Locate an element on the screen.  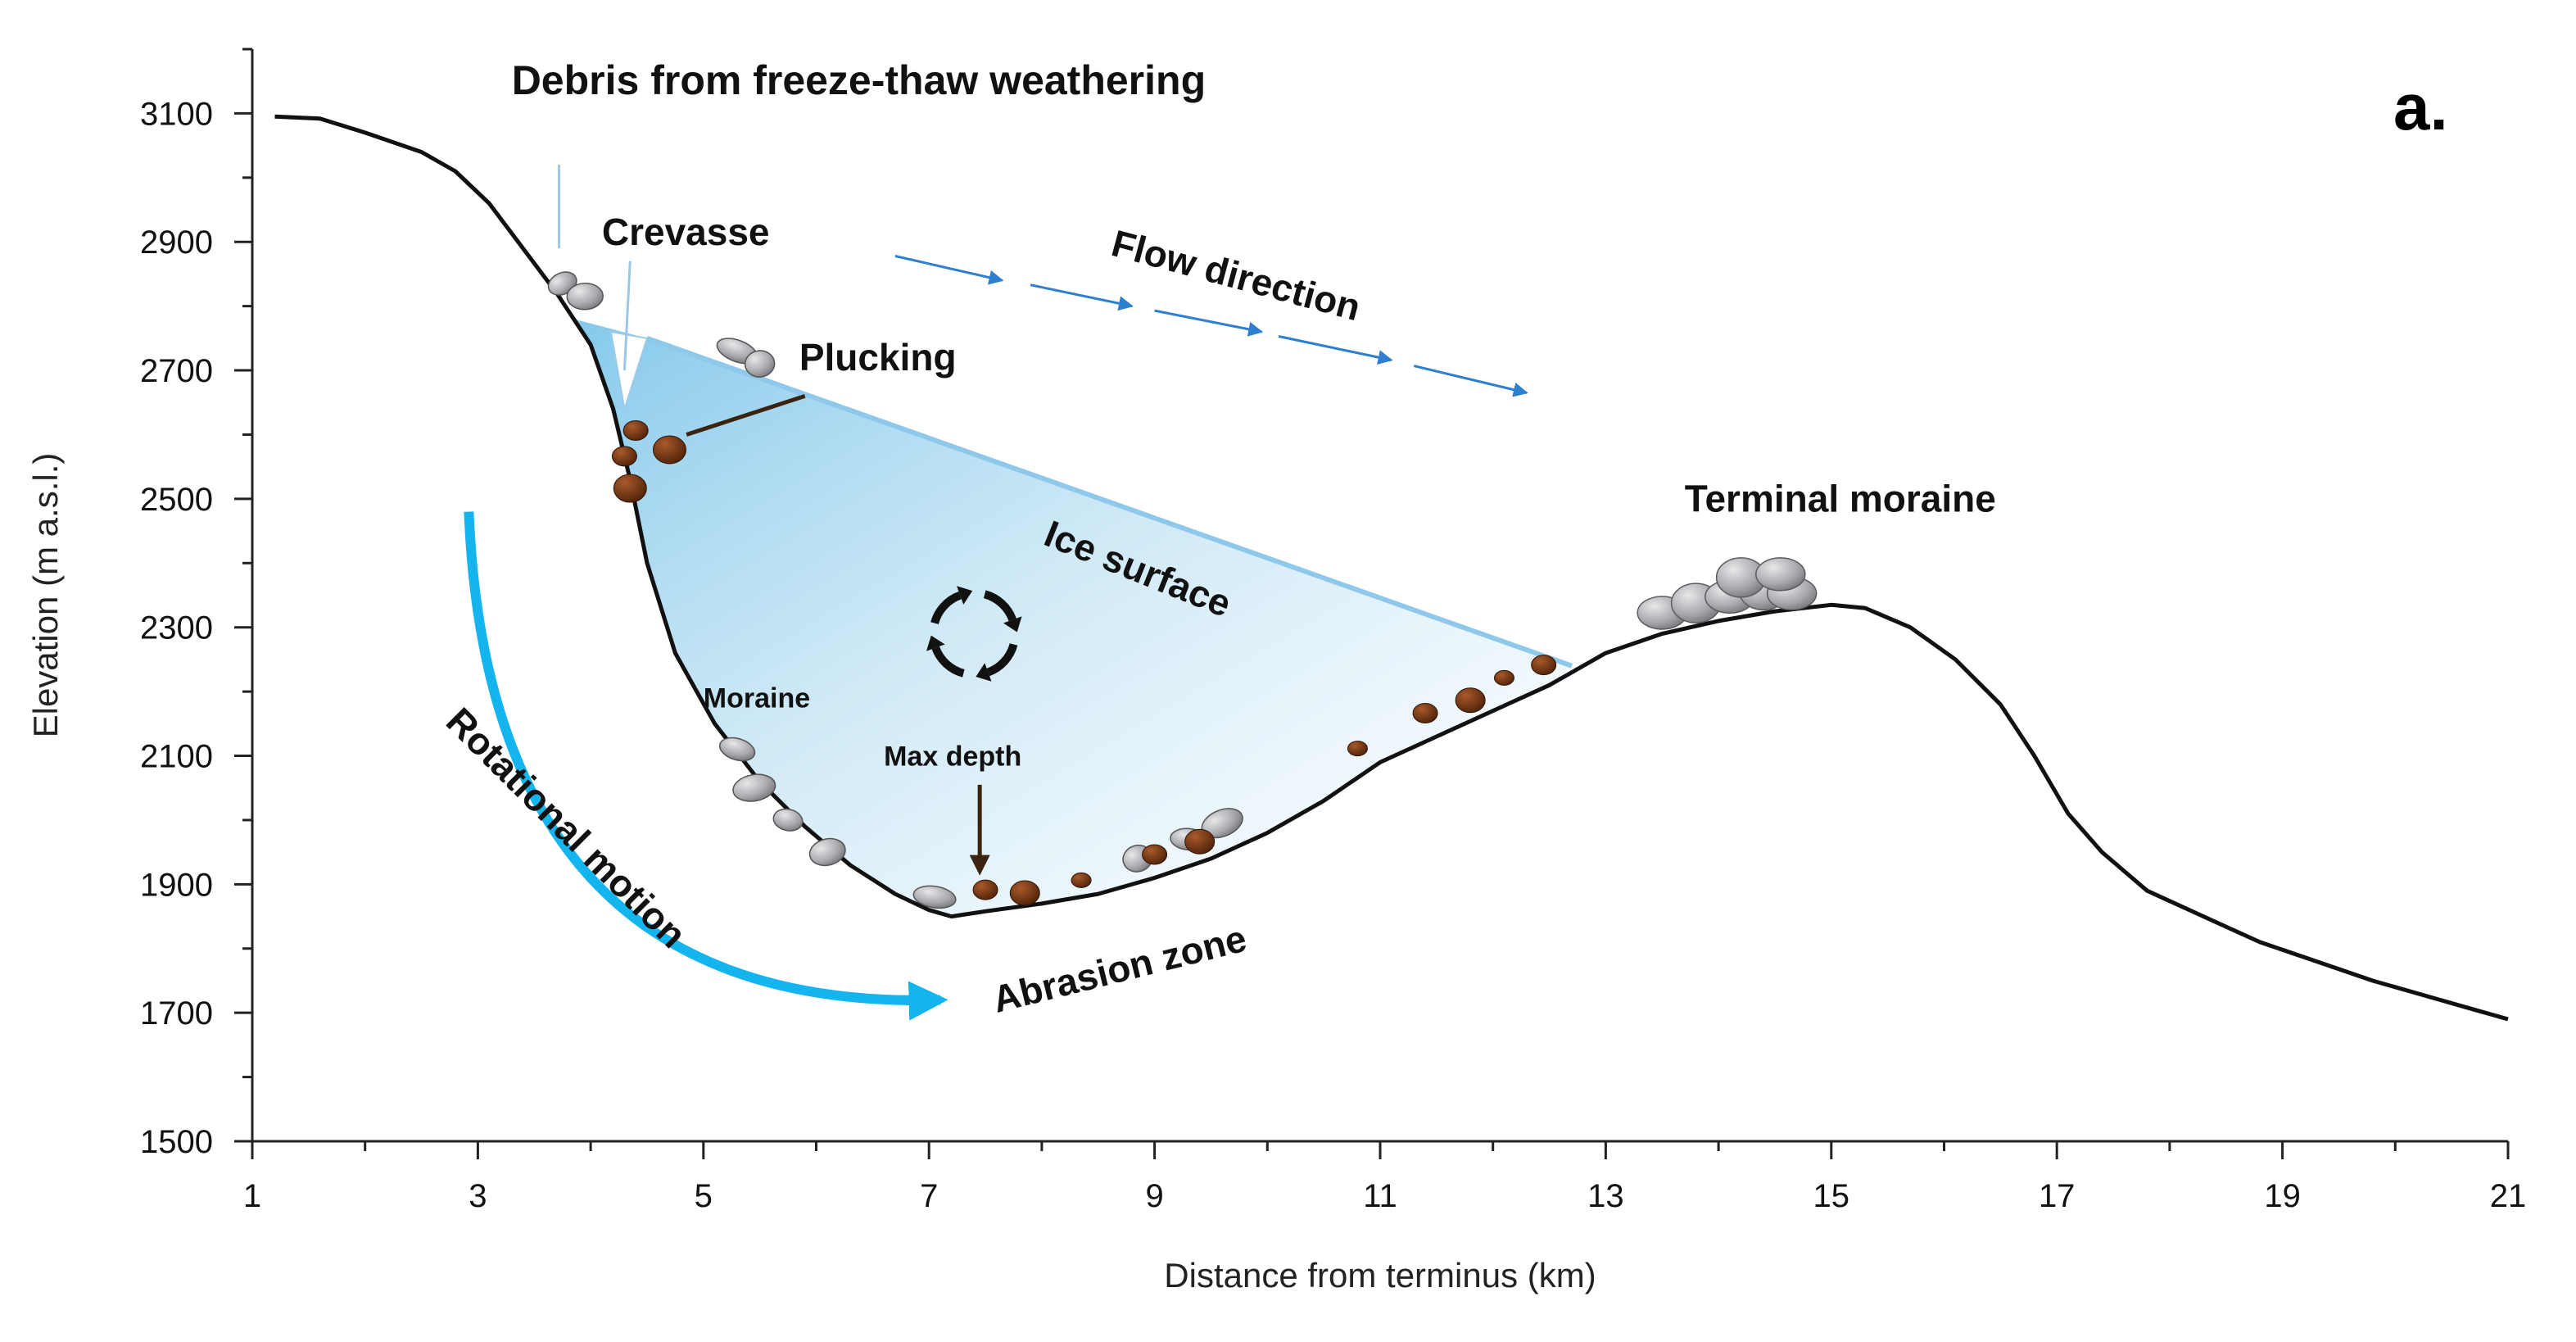
x-tick-label: 1 is located at coordinates (252, 1196).